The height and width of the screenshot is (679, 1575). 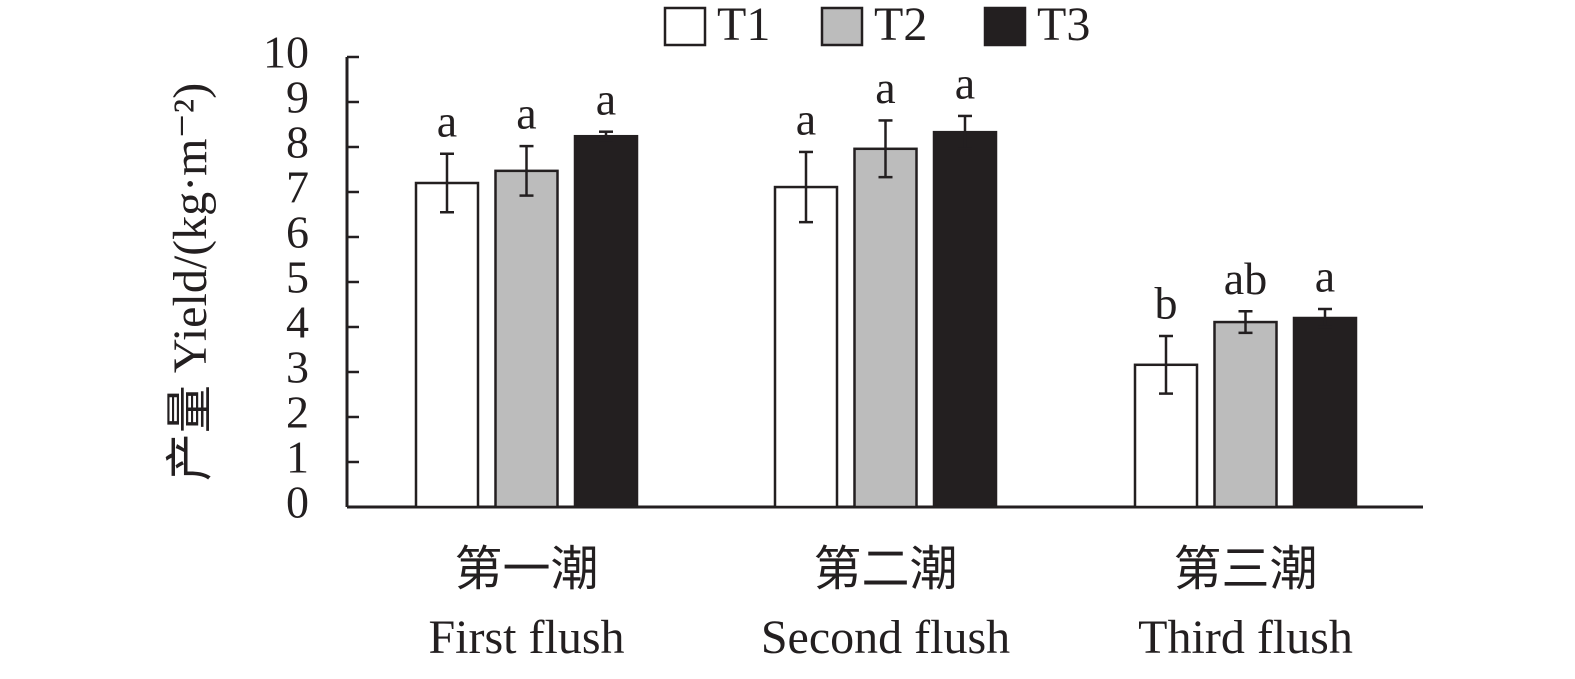 I want to click on y-axis-label: 产量 Yield/(kg·m⁻²), so click(x=190, y=282).